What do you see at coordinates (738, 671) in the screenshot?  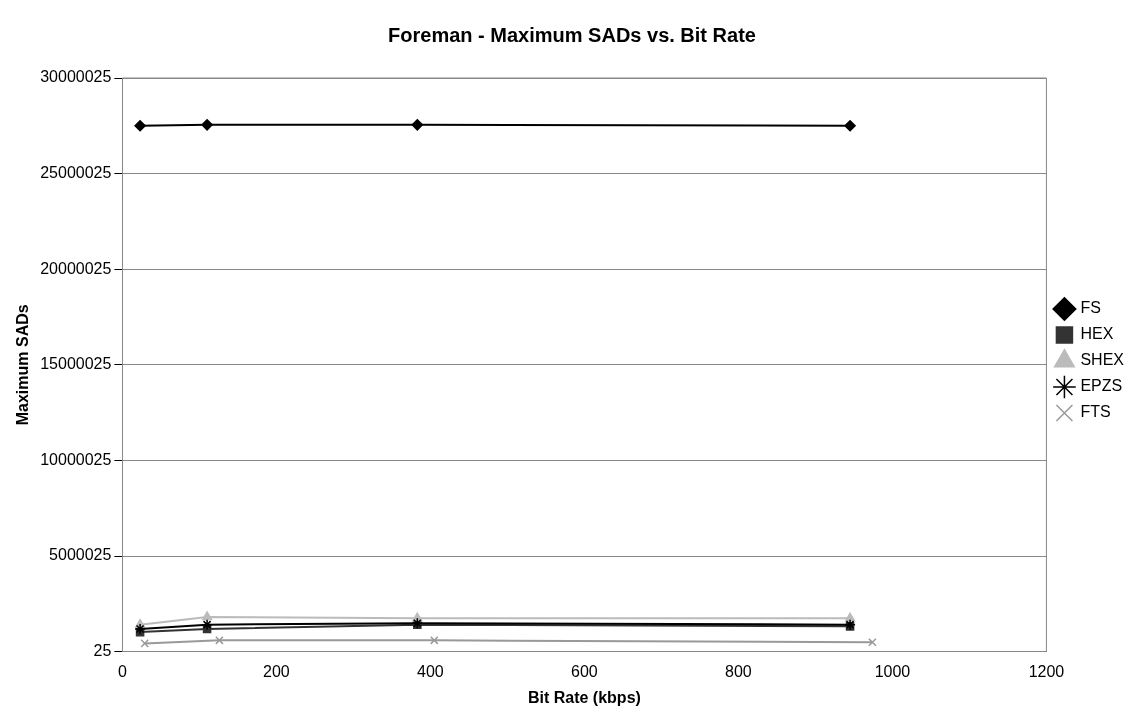 I see `x-tick-label: 800` at bounding box center [738, 671].